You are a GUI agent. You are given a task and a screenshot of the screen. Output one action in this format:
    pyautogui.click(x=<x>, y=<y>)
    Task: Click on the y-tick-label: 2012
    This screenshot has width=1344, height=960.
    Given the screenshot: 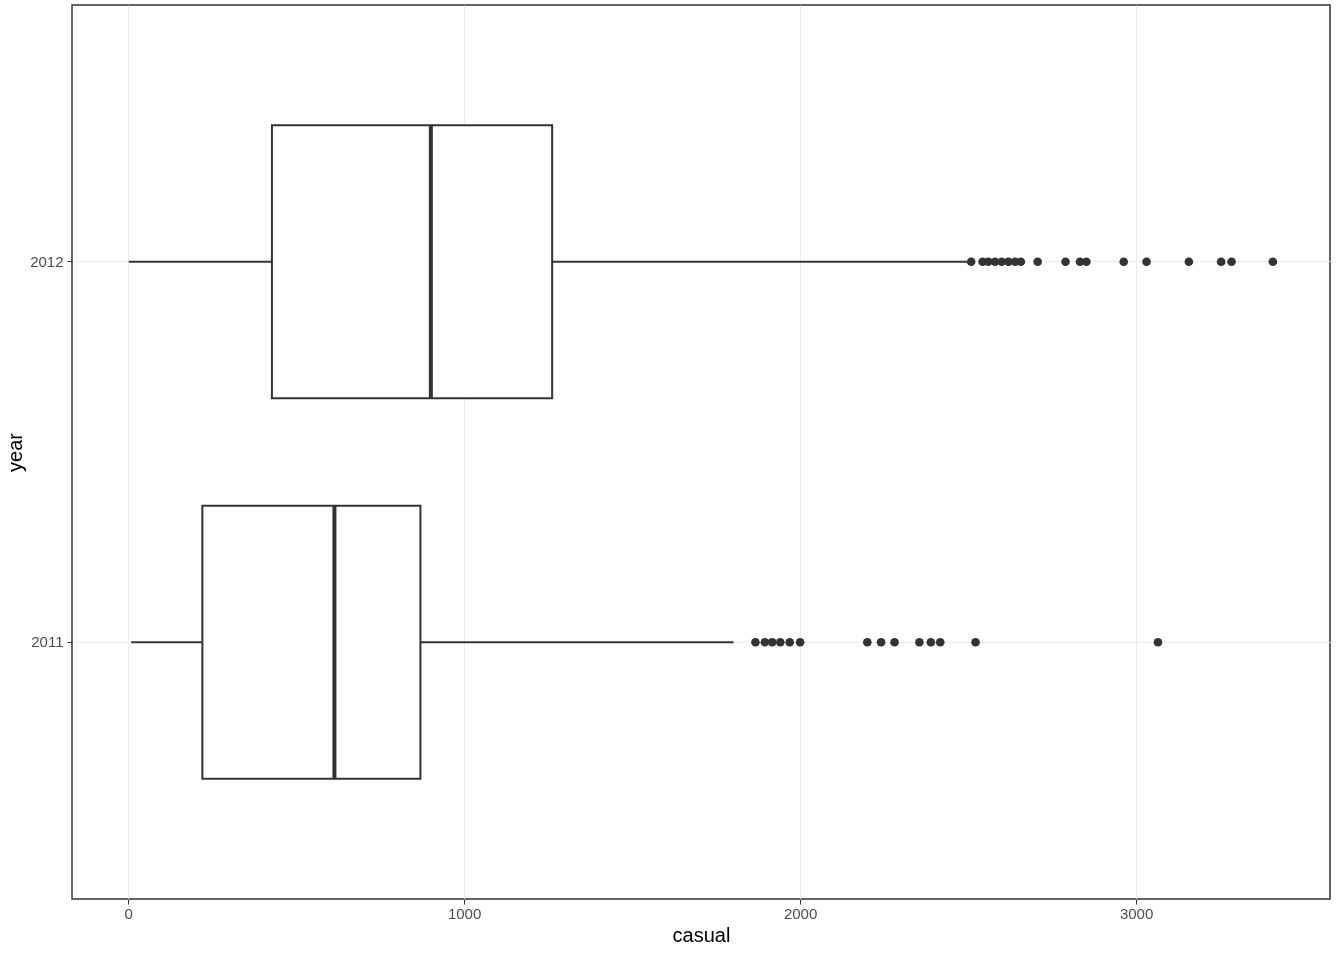 What is the action you would take?
    pyautogui.click(x=47, y=261)
    